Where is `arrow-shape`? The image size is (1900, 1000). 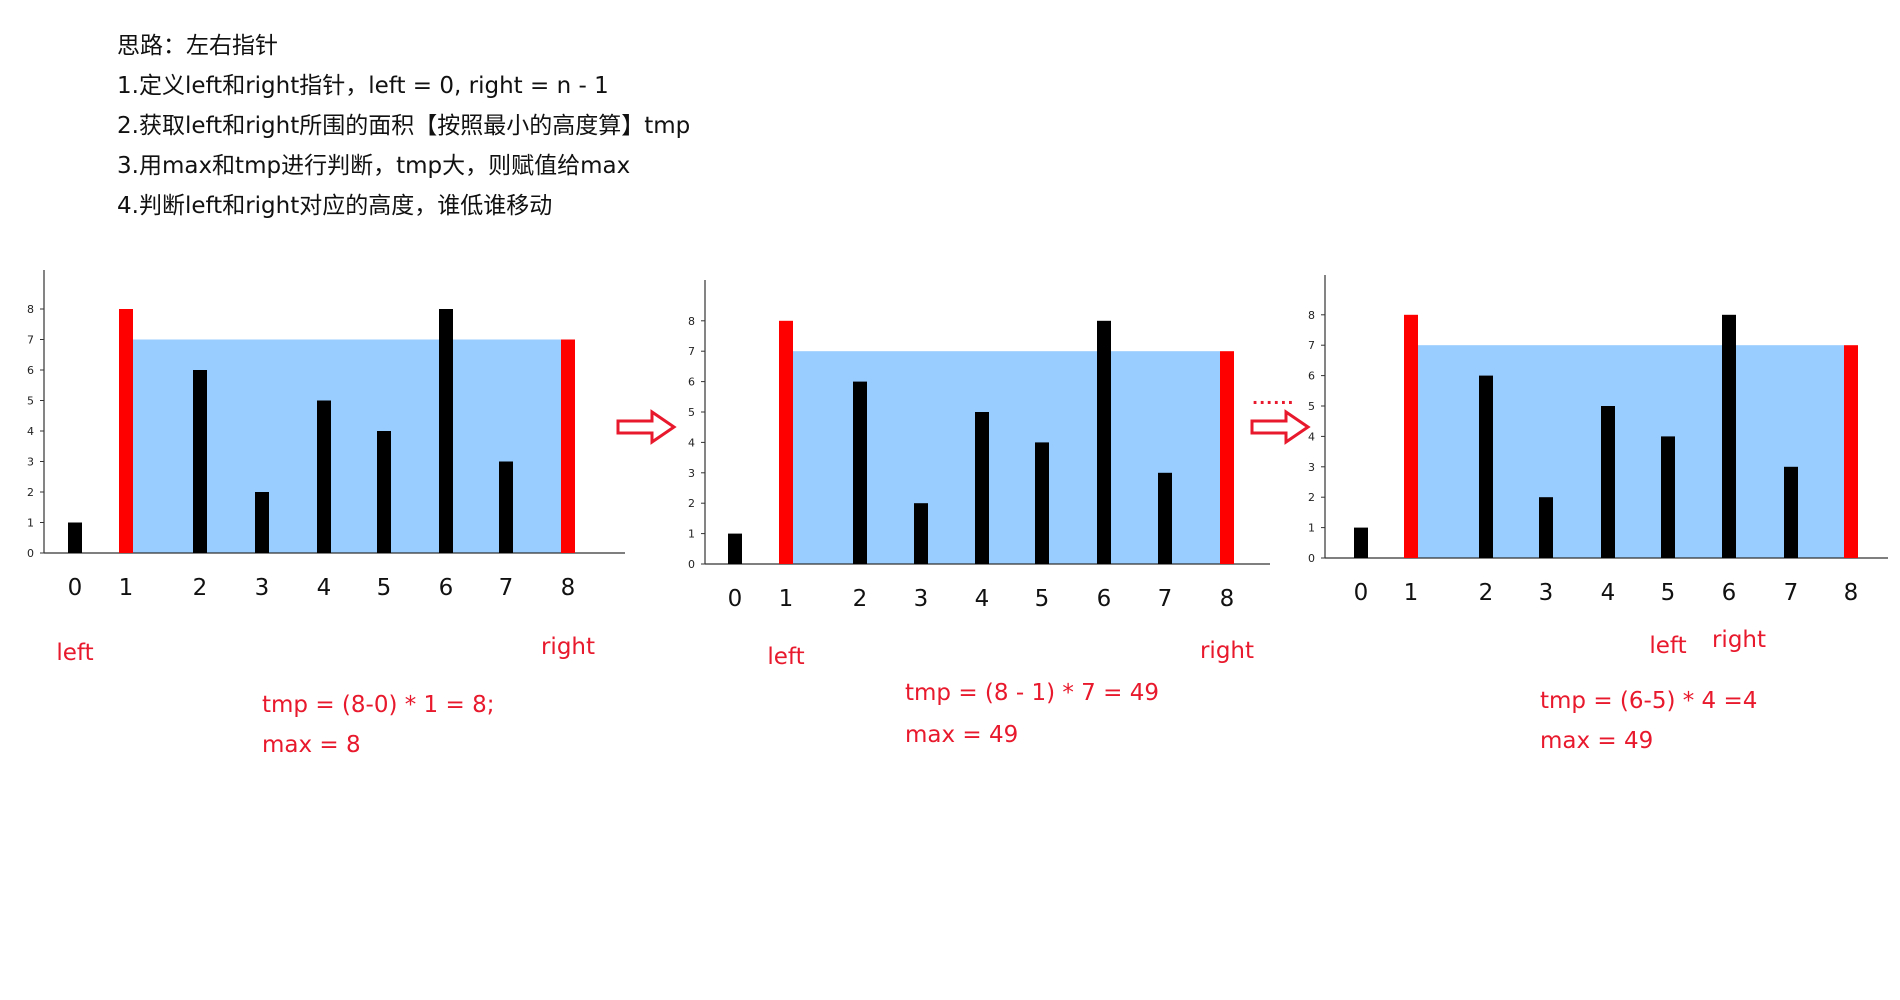 arrow-shape is located at coordinates (646, 427).